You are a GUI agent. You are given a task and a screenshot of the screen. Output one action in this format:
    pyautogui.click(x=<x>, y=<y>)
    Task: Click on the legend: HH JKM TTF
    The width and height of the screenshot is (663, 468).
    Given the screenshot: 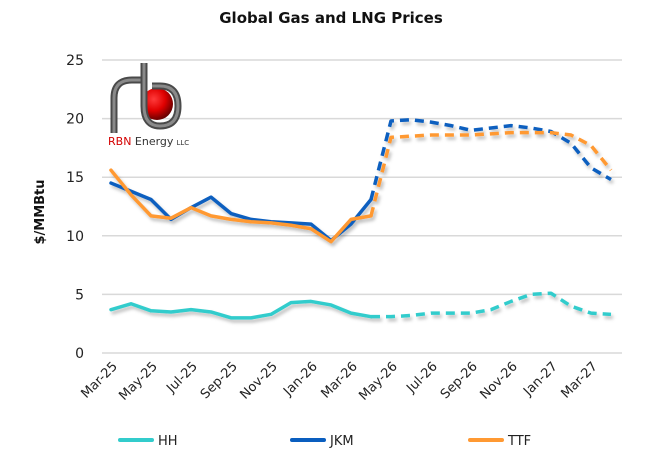 What is the action you would take?
    pyautogui.click(x=324, y=441)
    